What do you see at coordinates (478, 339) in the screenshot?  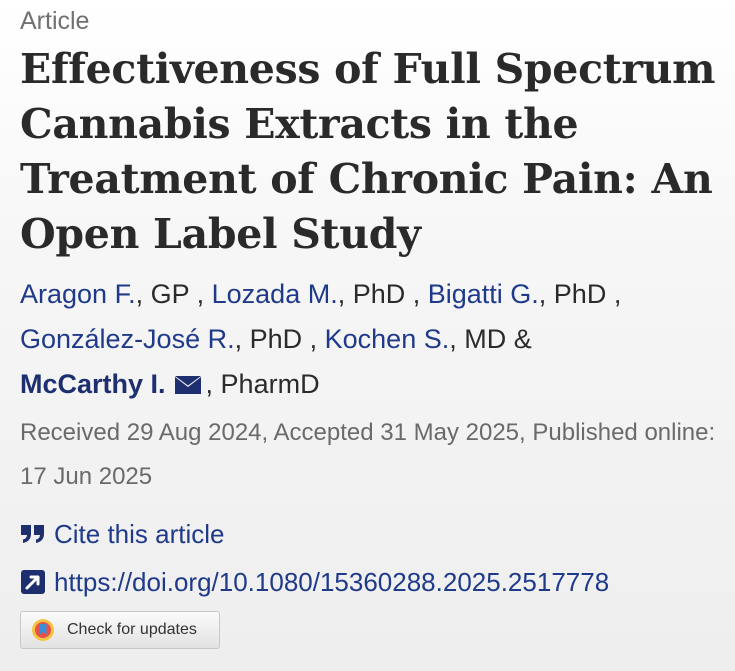 I see `author-degree: , MD` at bounding box center [478, 339].